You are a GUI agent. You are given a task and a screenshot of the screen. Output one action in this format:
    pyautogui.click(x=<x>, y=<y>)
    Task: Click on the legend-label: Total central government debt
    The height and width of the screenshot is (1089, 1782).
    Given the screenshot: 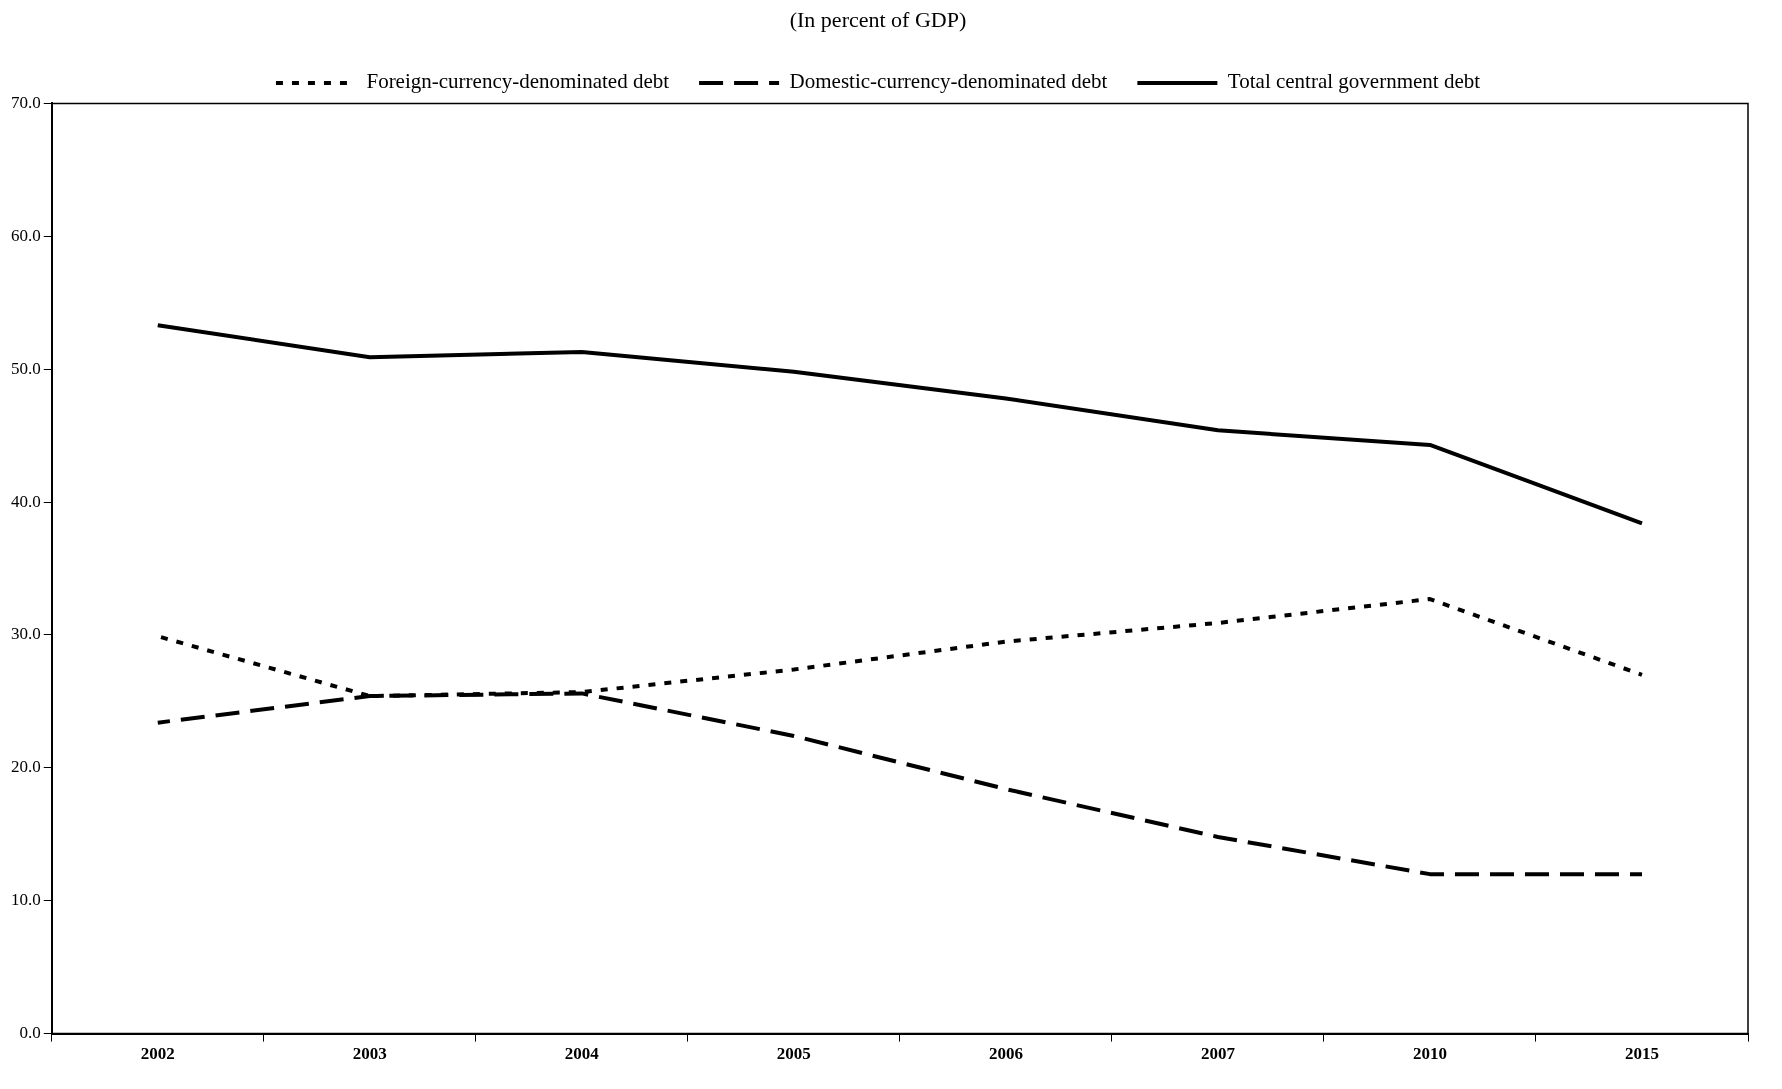 What is the action you would take?
    pyautogui.click(x=1354, y=81)
    